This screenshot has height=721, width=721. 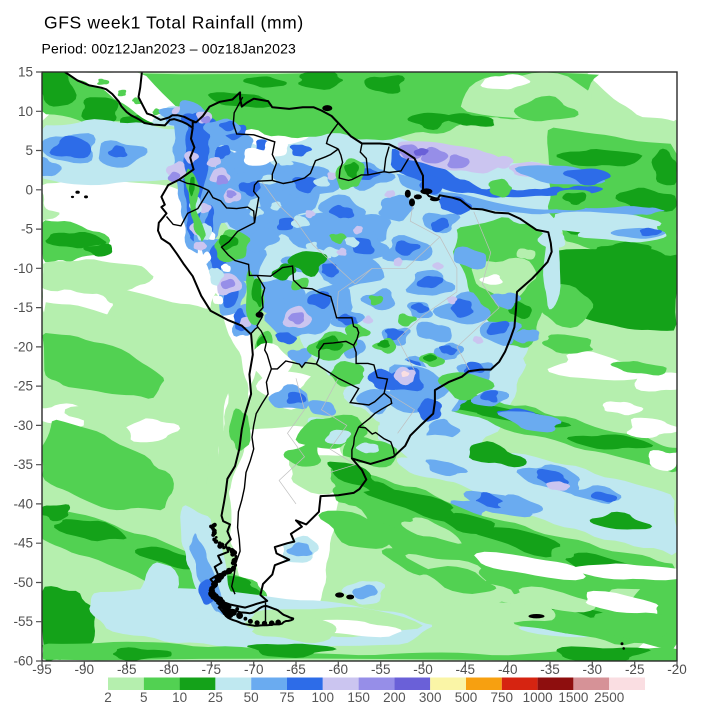 I want to click on svg-text: 200, so click(x=394, y=697).